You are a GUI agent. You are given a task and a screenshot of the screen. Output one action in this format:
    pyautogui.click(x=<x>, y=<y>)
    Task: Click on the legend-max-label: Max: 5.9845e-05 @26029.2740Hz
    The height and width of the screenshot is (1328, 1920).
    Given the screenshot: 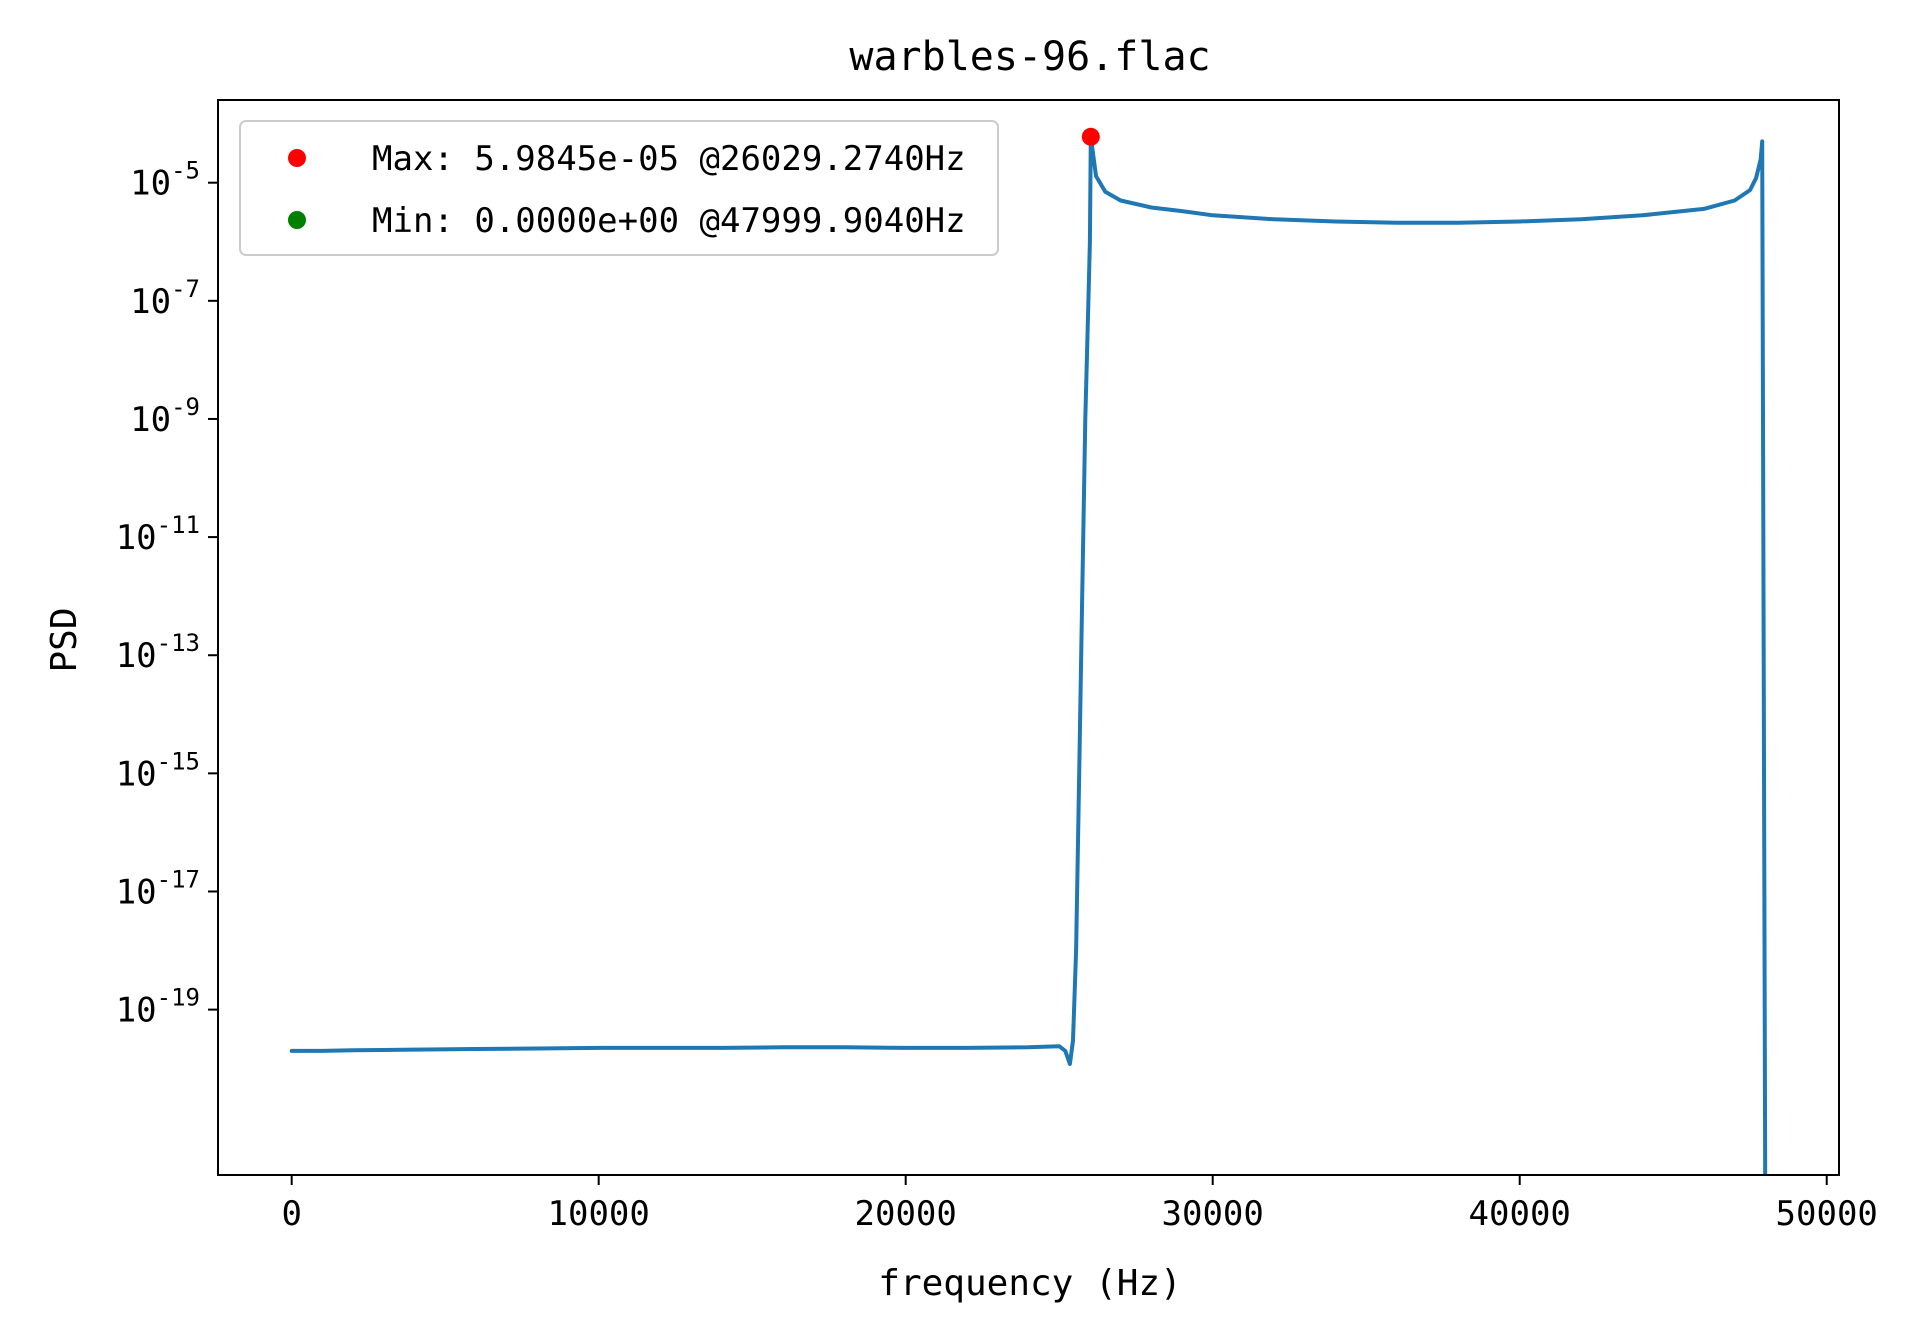 What is the action you would take?
    pyautogui.click(x=669, y=159)
    